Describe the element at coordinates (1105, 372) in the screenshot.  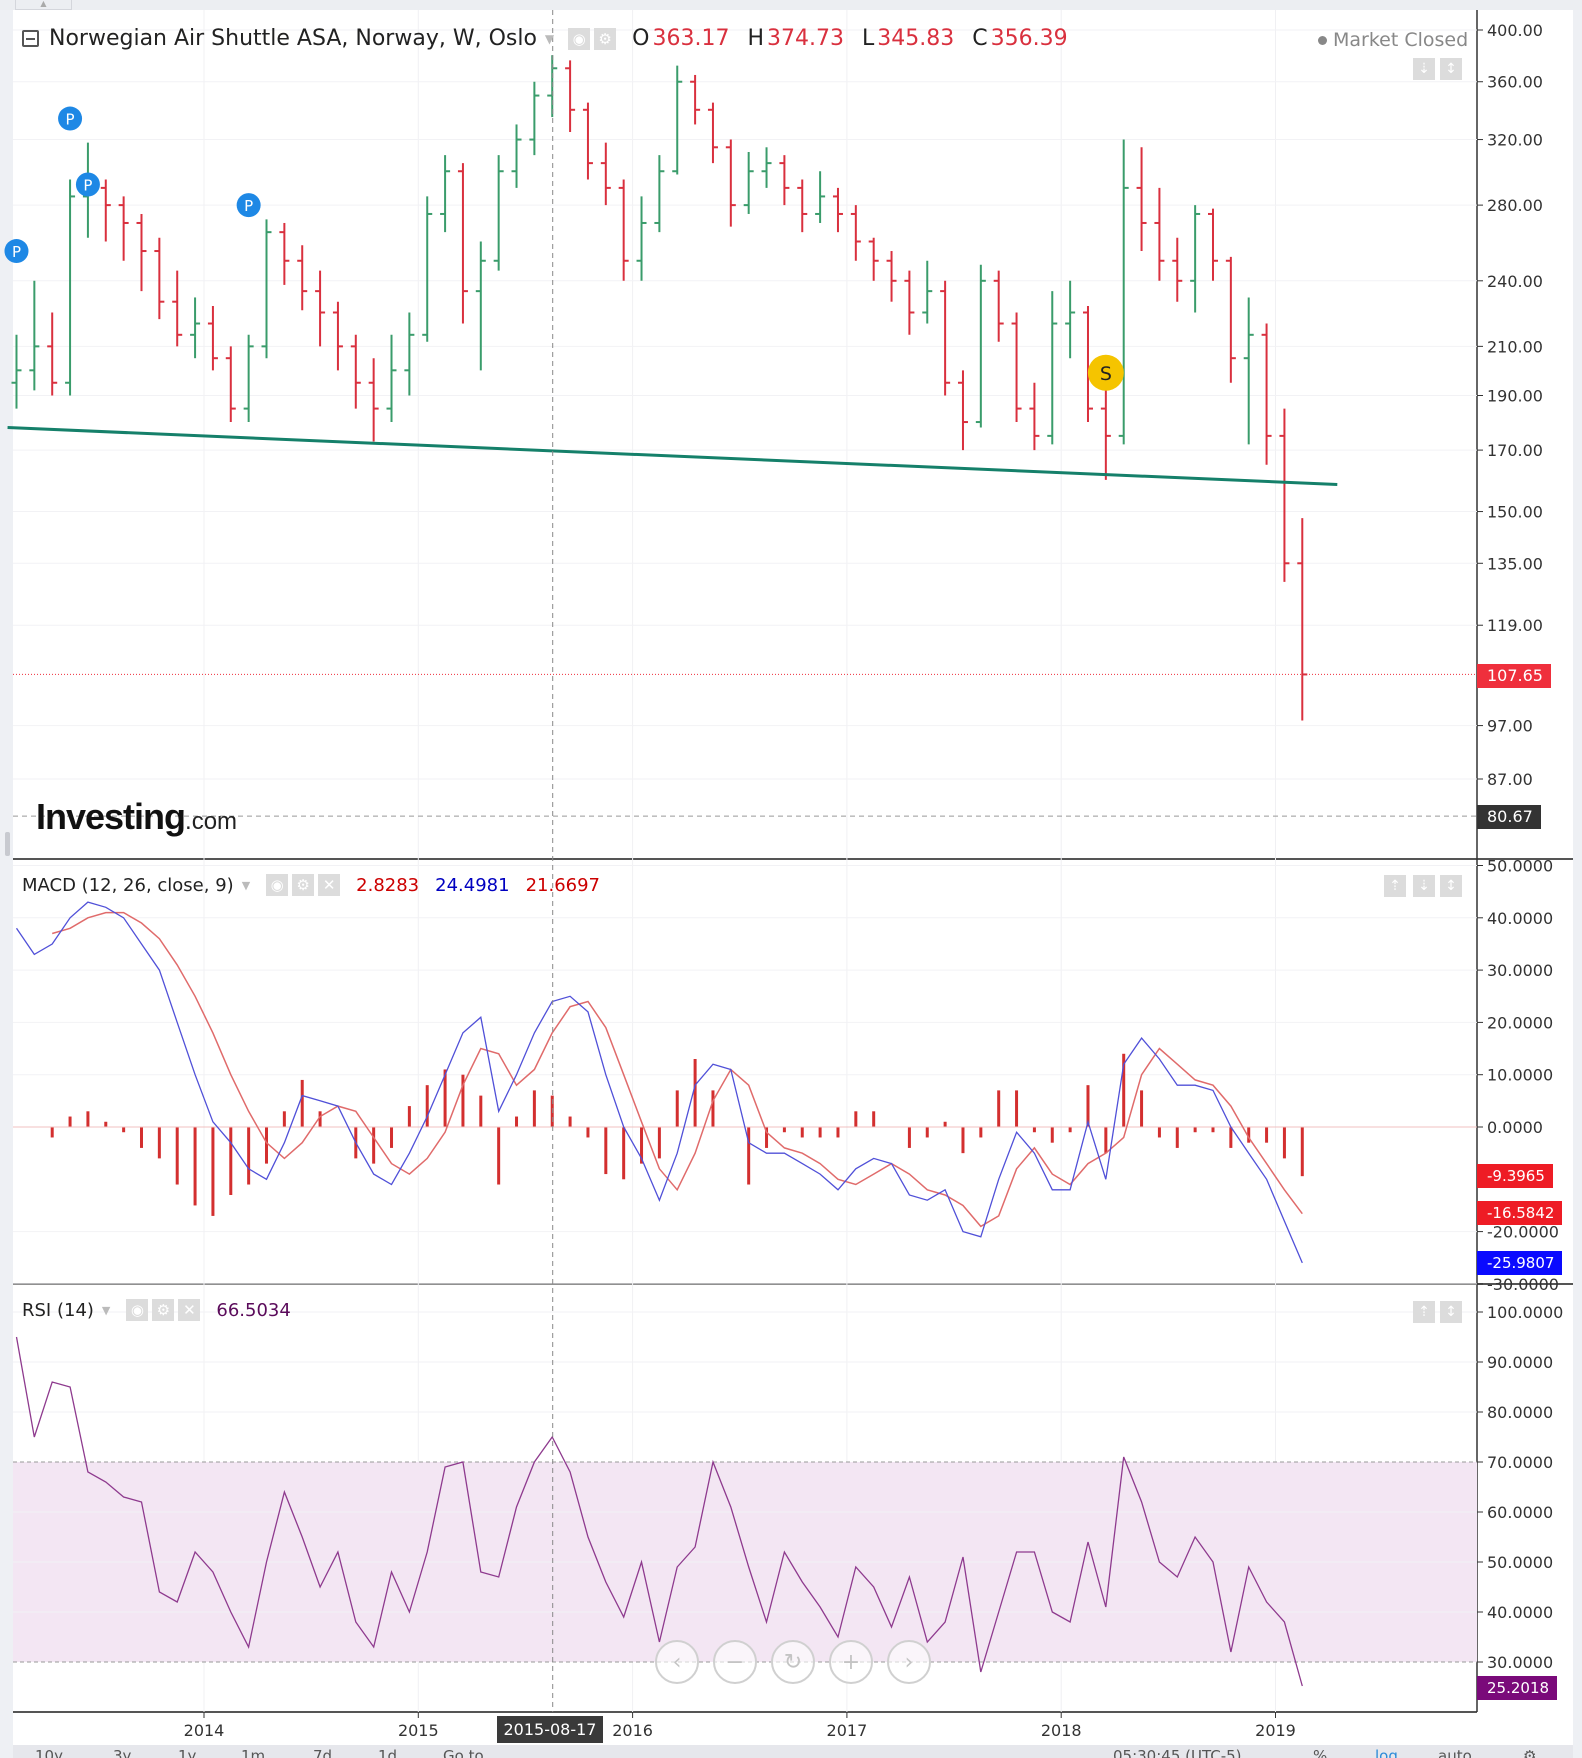
I see `sell-marker: S` at that location.